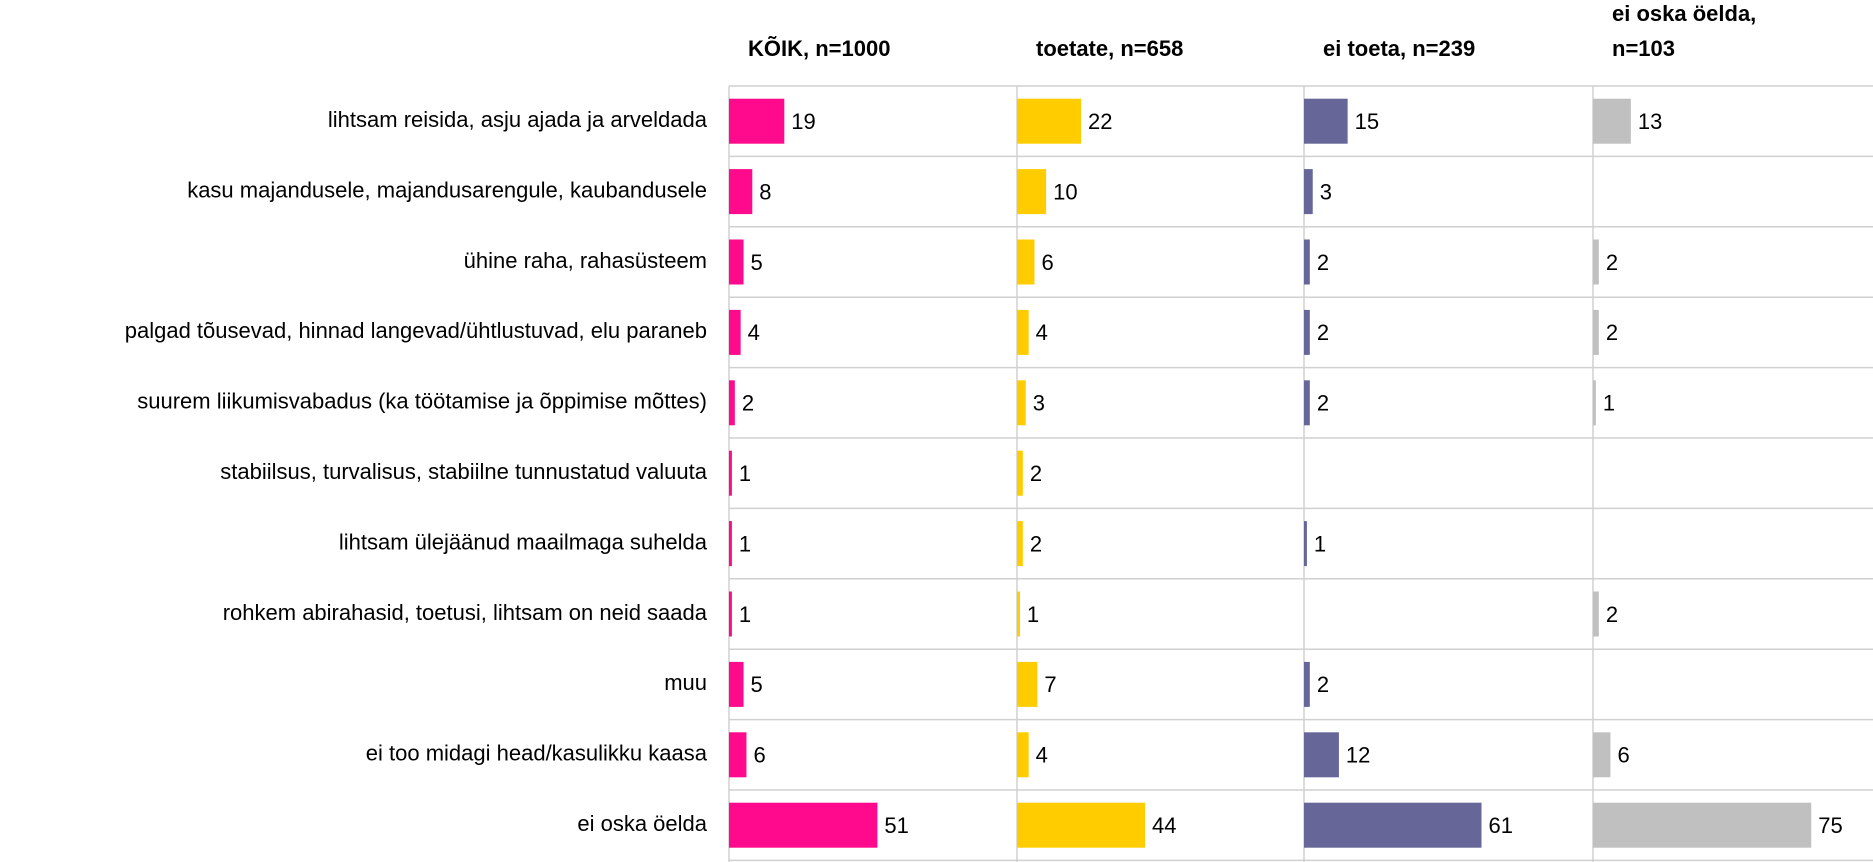 The height and width of the screenshot is (862, 1873). What do you see at coordinates (1650, 121) in the screenshot?
I see `value-label: 13` at bounding box center [1650, 121].